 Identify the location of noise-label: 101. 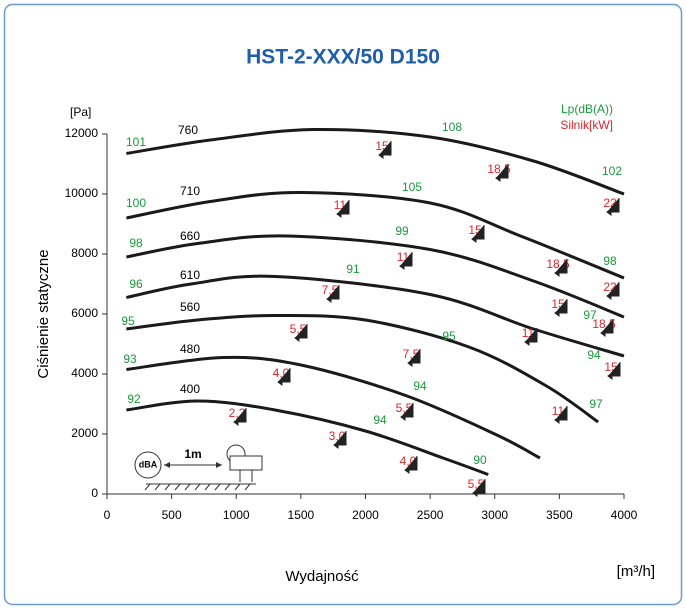
(136, 142).